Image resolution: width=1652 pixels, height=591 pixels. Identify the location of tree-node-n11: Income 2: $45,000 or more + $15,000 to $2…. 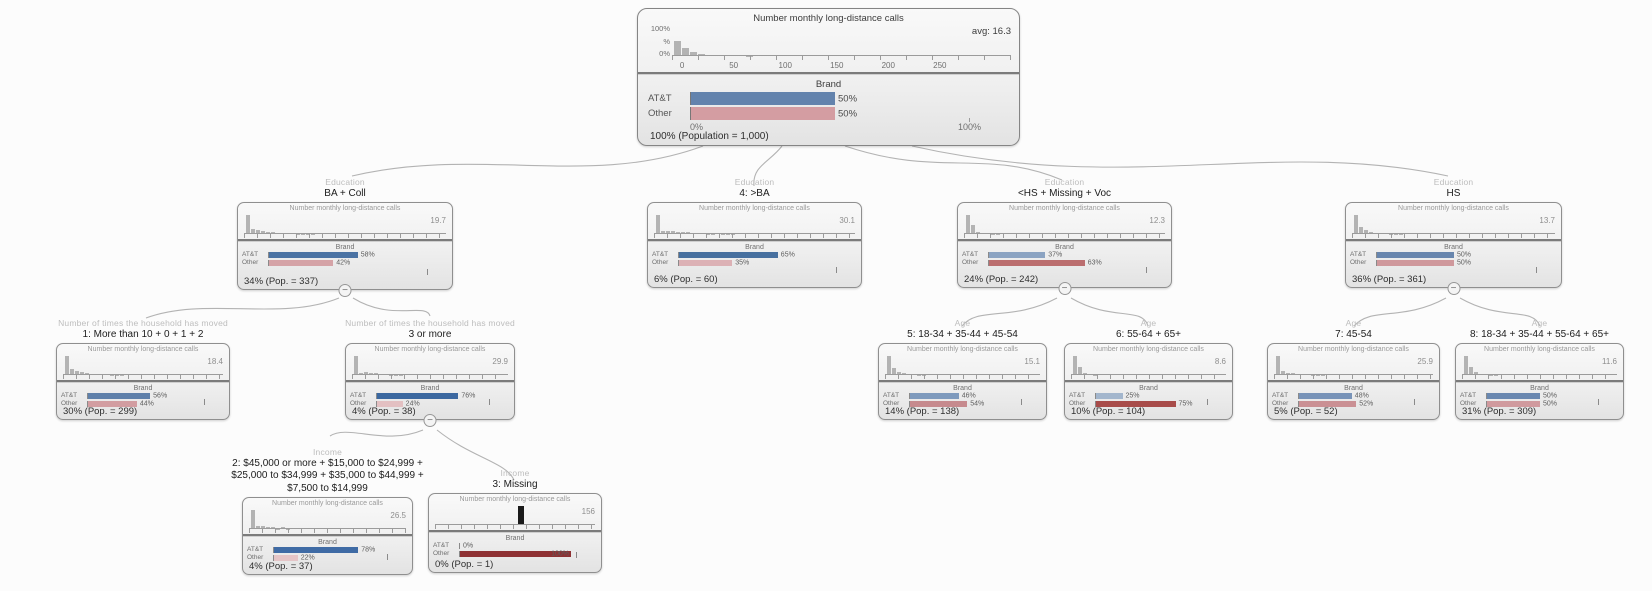
(327, 511).